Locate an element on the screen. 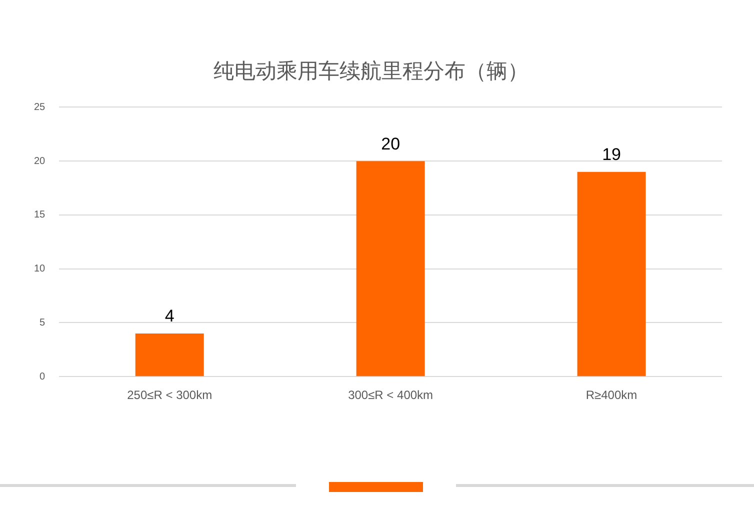  y-tick-label: 5 is located at coordinates (43, 322).